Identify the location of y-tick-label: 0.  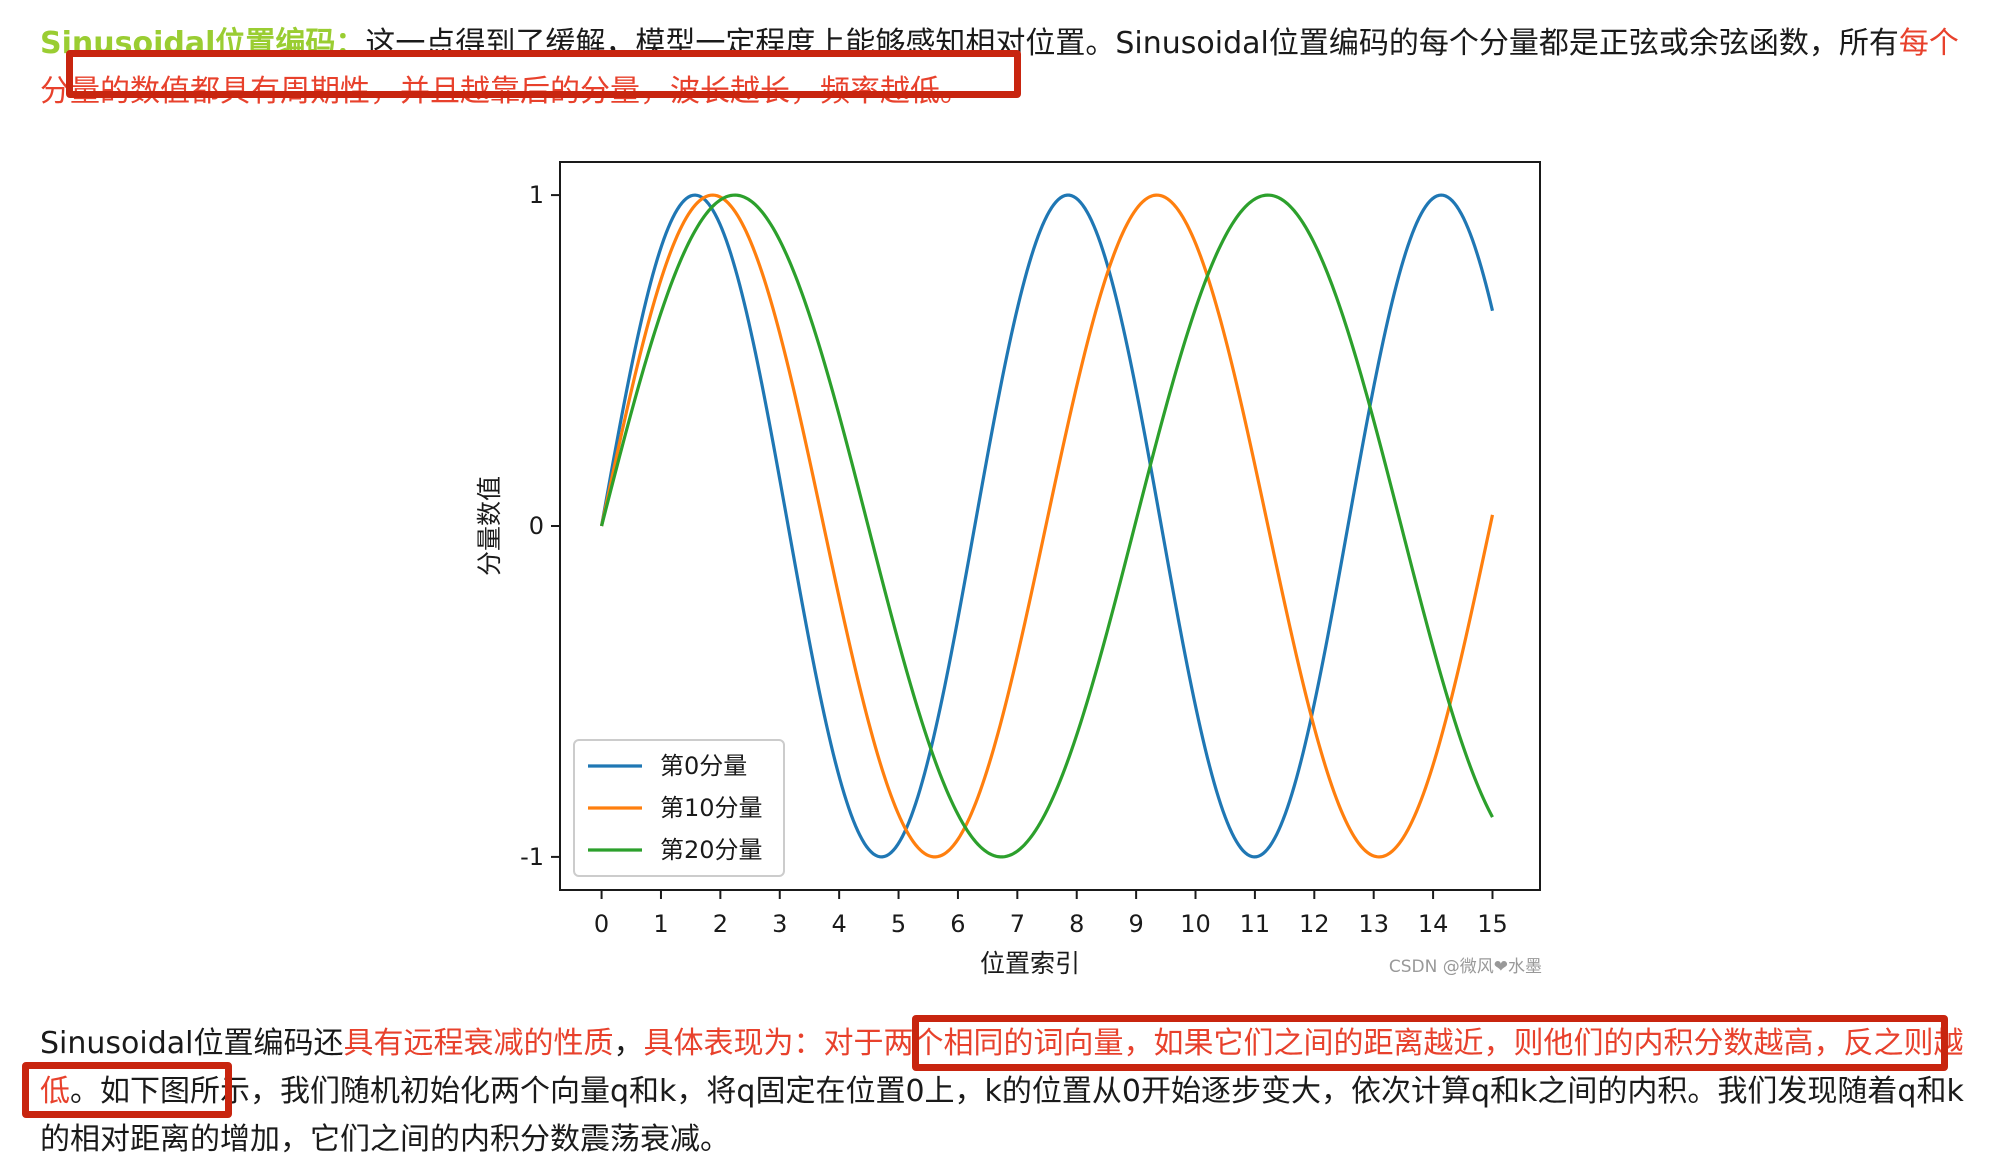
(536, 526).